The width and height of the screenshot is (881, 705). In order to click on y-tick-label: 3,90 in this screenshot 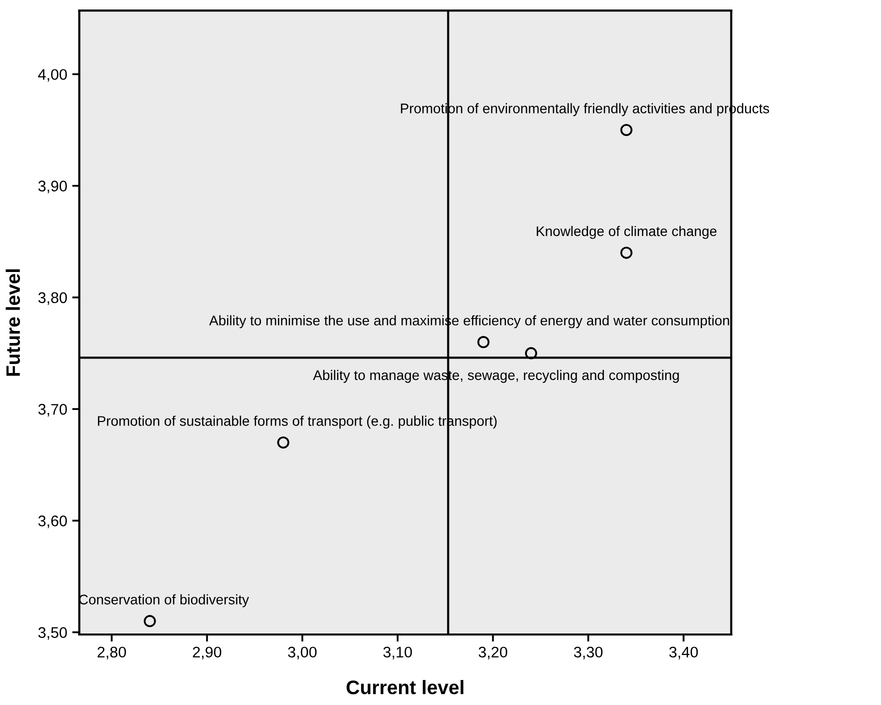, I will do `click(52, 187)`.